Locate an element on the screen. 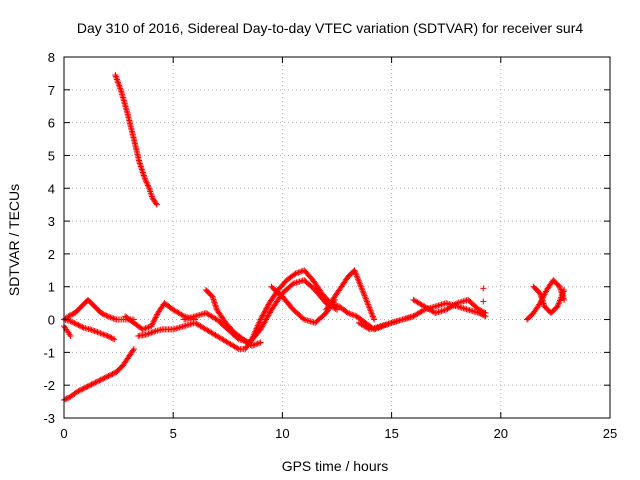  point-late-outliers is located at coordinates (483, 288).